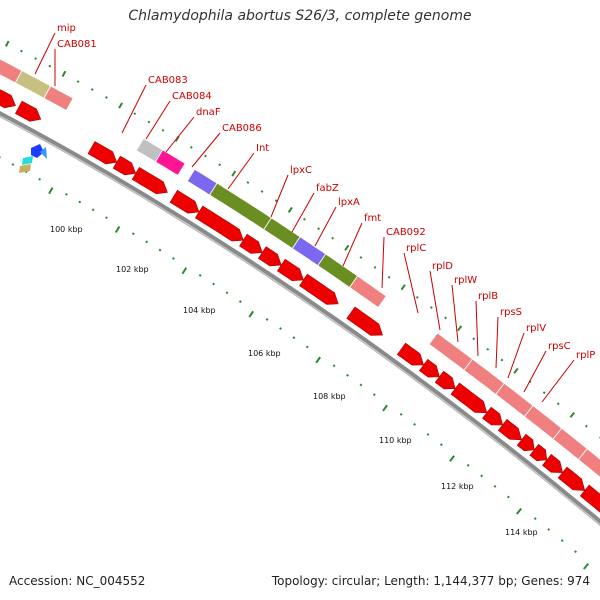 This screenshot has width=600, height=600. I want to click on scale-label: 112 kbp, so click(457, 486).